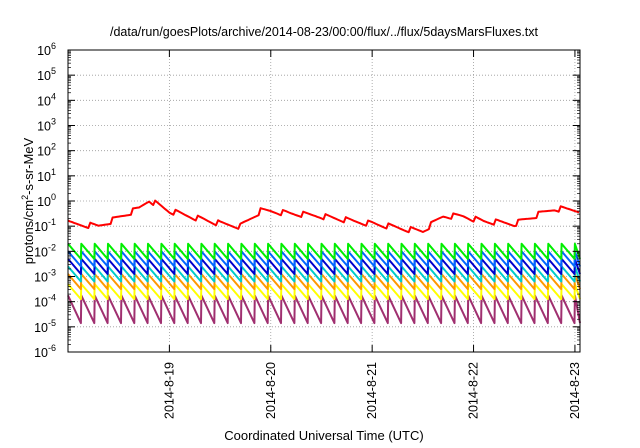 The image size is (640, 448). I want to click on y-tick-exponent: 1, so click(53, 172).